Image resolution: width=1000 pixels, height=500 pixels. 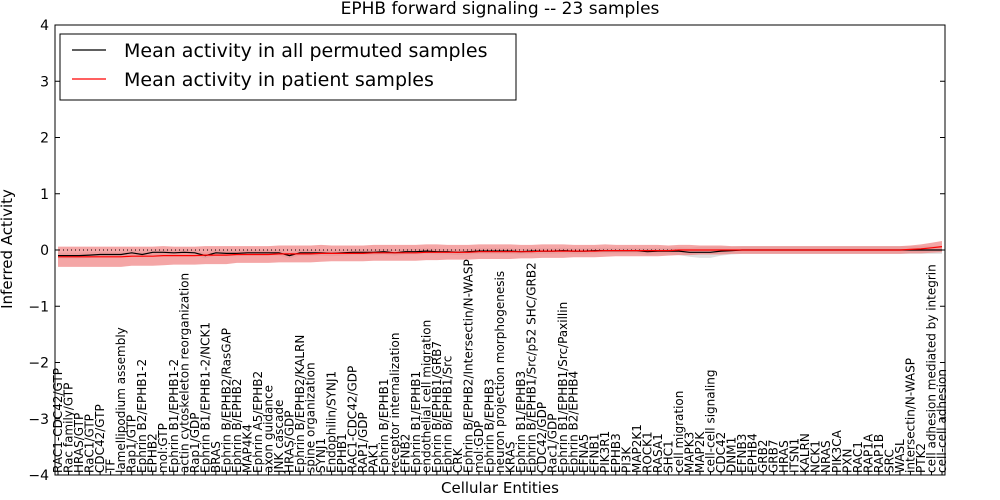 What do you see at coordinates (595, 453) in the screenshot?
I see `x-tick-label: EFNB1` at bounding box center [595, 453].